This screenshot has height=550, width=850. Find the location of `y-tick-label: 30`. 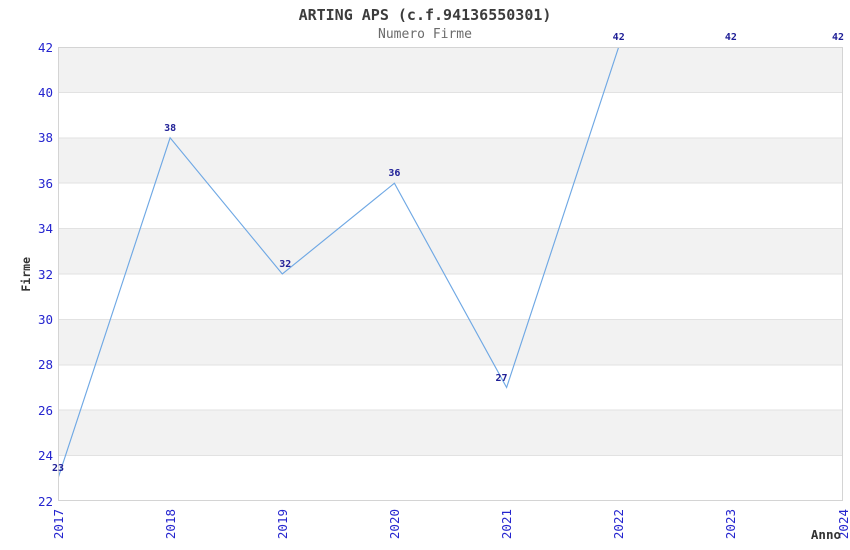

y-tick-label: 30 is located at coordinates (45, 319).